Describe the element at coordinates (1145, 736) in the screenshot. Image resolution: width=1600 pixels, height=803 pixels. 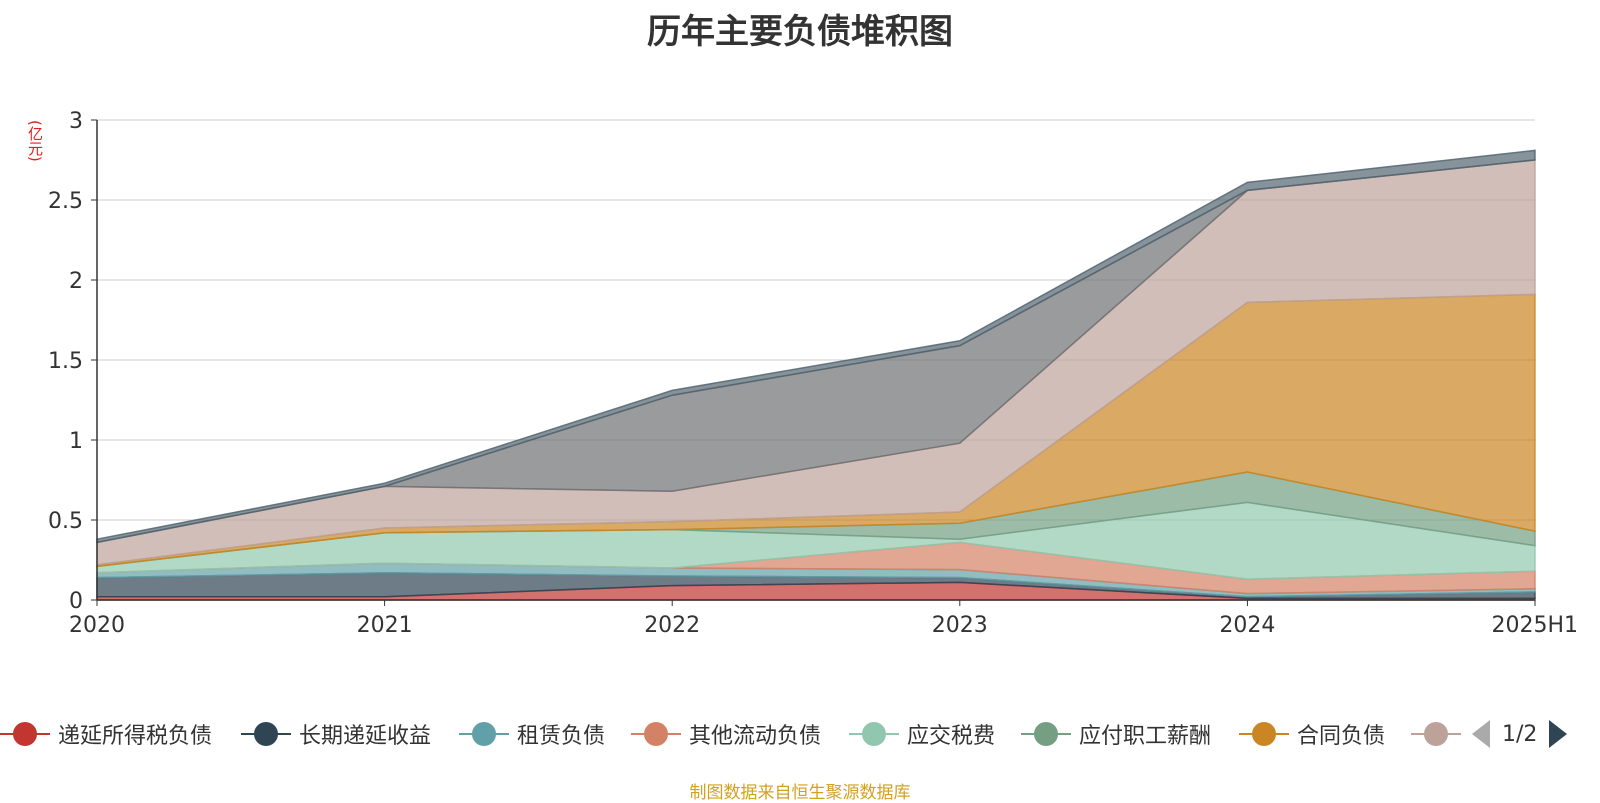
I see `legend-label: 应付职工薪酬` at that location.